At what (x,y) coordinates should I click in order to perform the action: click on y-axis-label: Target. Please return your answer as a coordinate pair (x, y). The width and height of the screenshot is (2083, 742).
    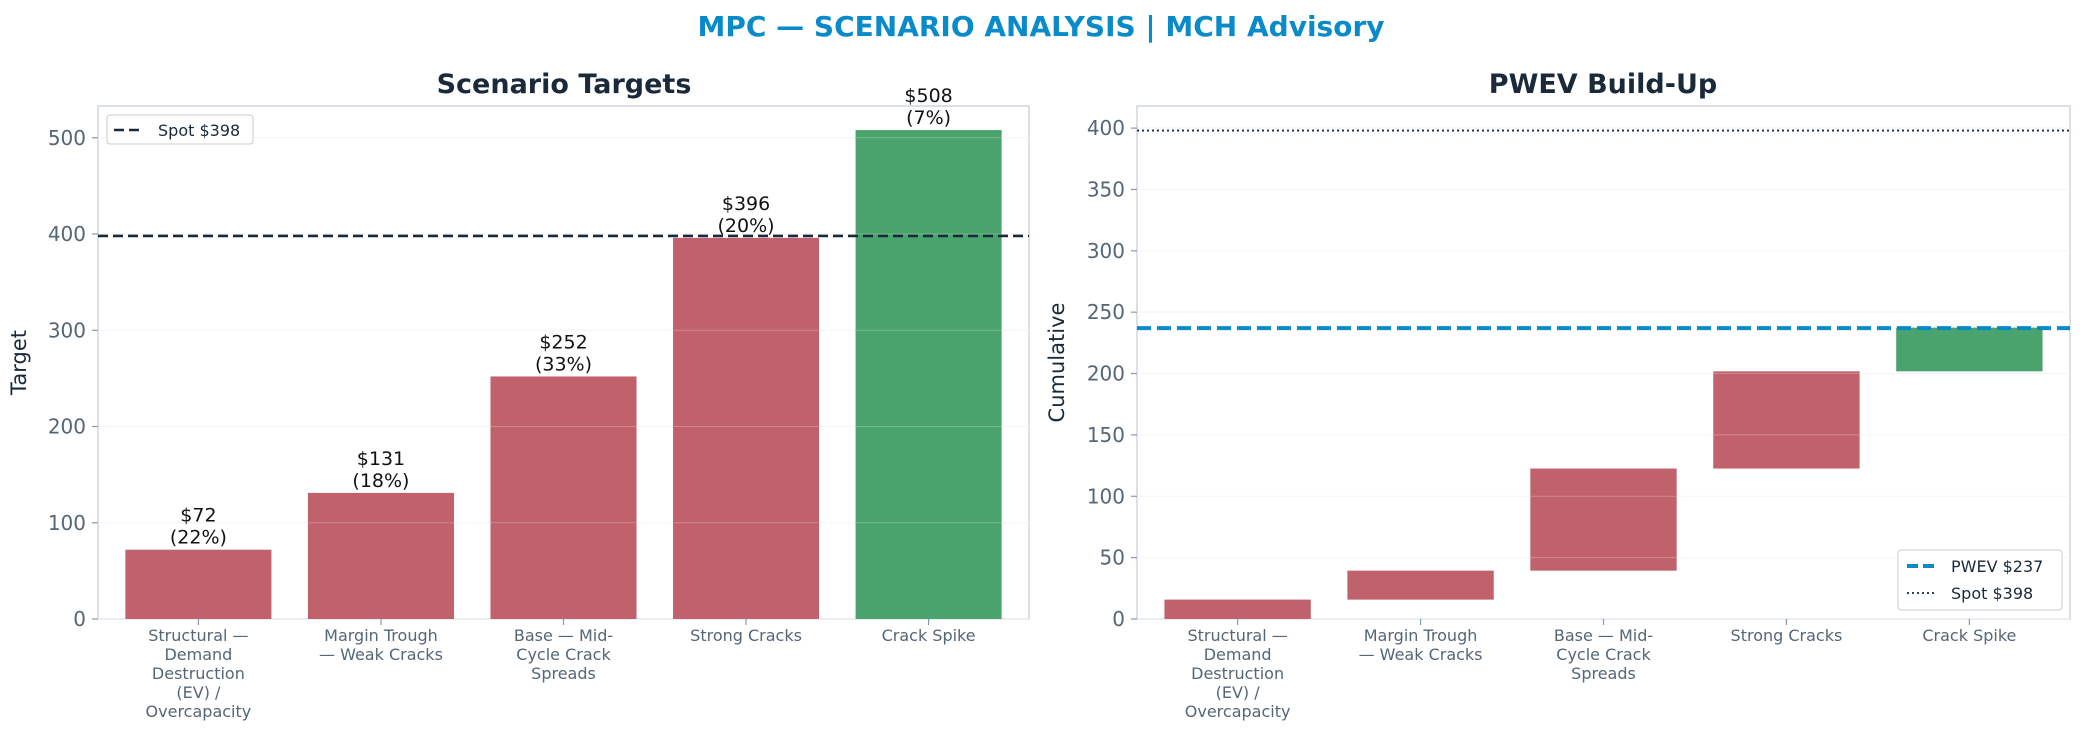
    Looking at the image, I should click on (19, 363).